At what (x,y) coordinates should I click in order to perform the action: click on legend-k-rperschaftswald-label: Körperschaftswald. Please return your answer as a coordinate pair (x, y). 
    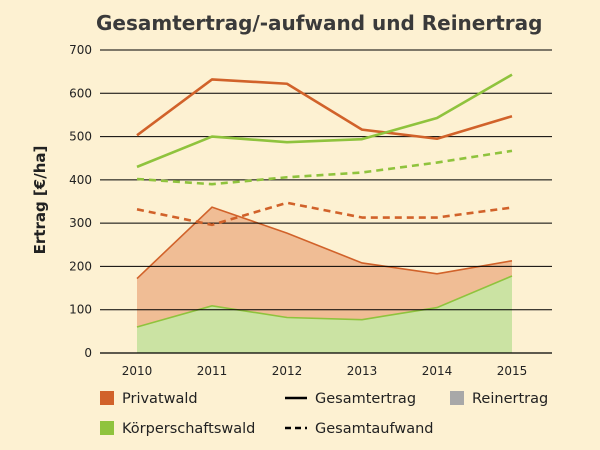
    Looking at the image, I should click on (188, 429).